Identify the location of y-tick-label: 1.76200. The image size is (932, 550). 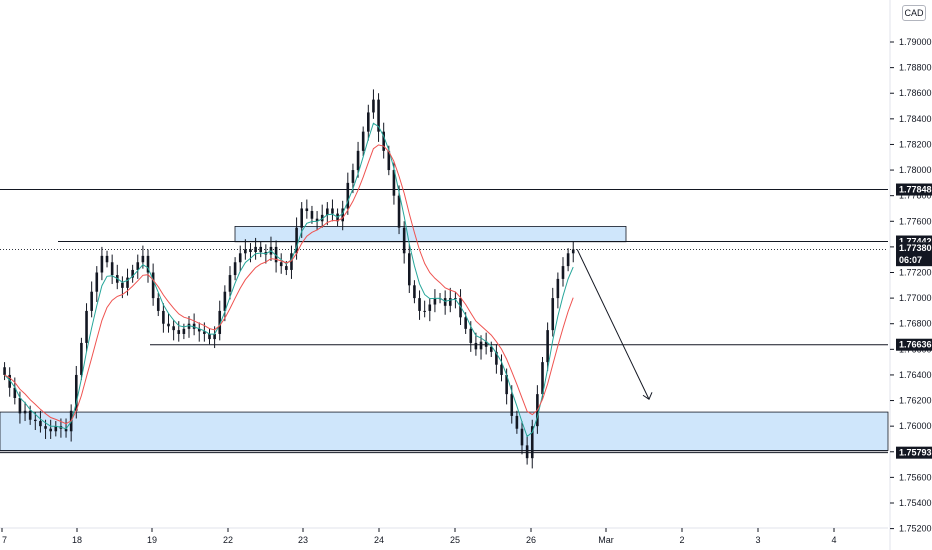
(915, 401).